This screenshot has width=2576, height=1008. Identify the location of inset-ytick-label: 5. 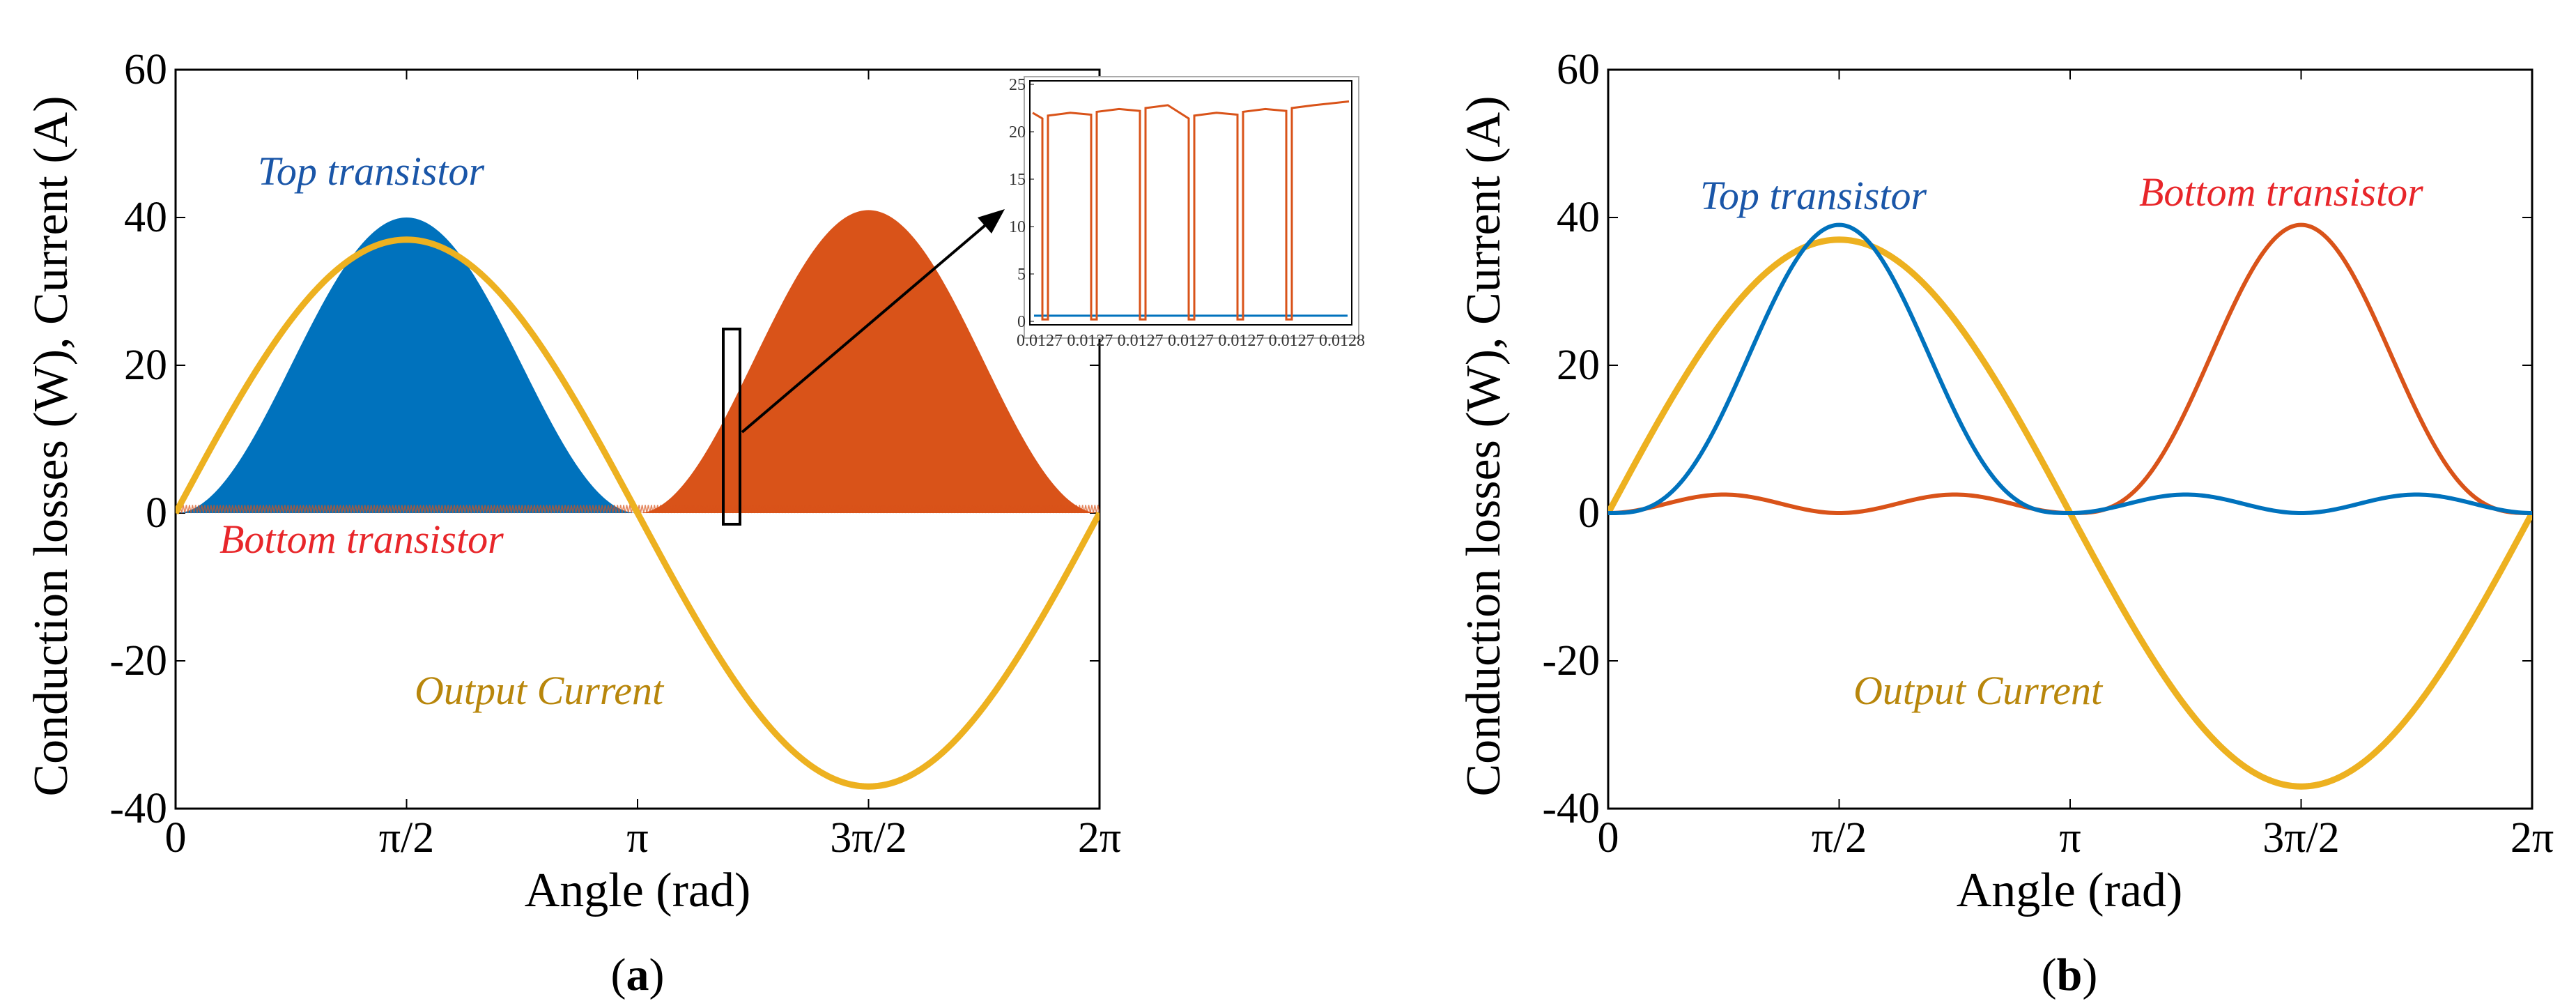
(1021, 275).